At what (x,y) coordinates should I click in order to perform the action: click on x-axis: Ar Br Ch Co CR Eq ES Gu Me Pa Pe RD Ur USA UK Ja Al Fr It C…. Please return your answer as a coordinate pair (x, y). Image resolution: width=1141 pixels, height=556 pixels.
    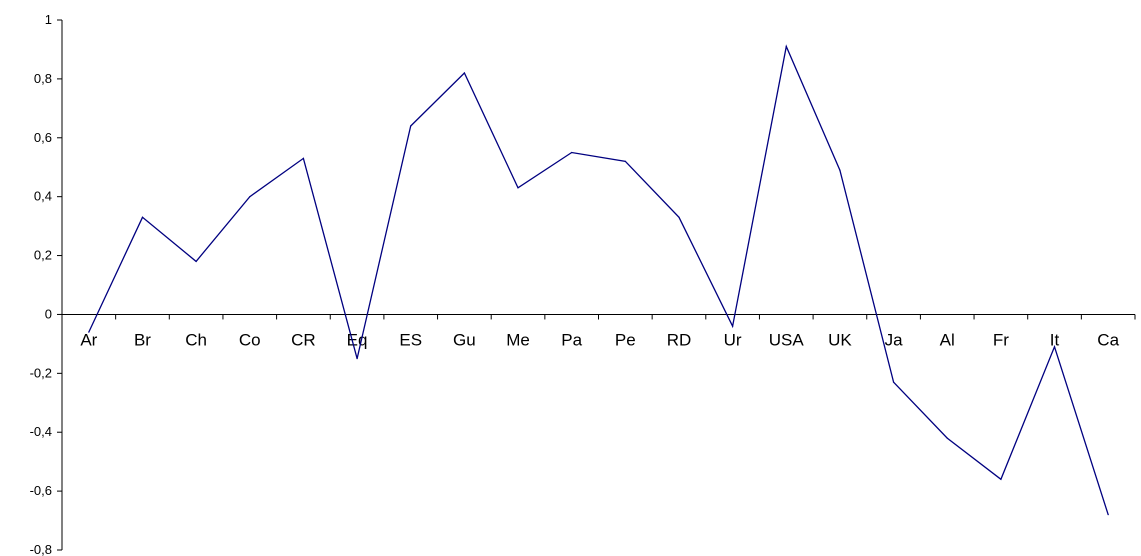
    Looking at the image, I should click on (598, 331).